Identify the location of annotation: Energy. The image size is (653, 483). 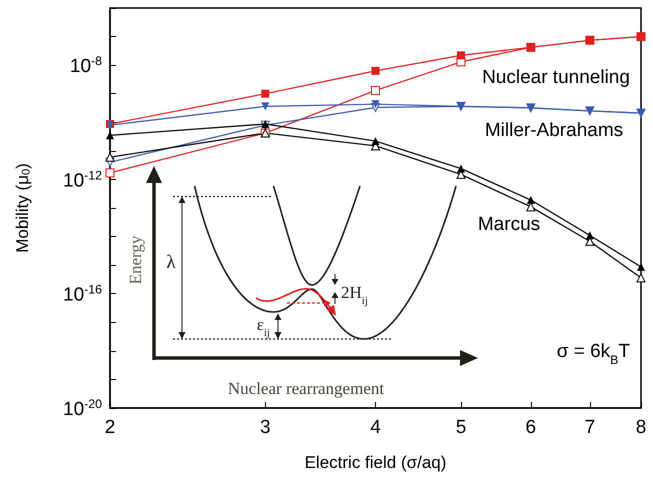
(135, 259).